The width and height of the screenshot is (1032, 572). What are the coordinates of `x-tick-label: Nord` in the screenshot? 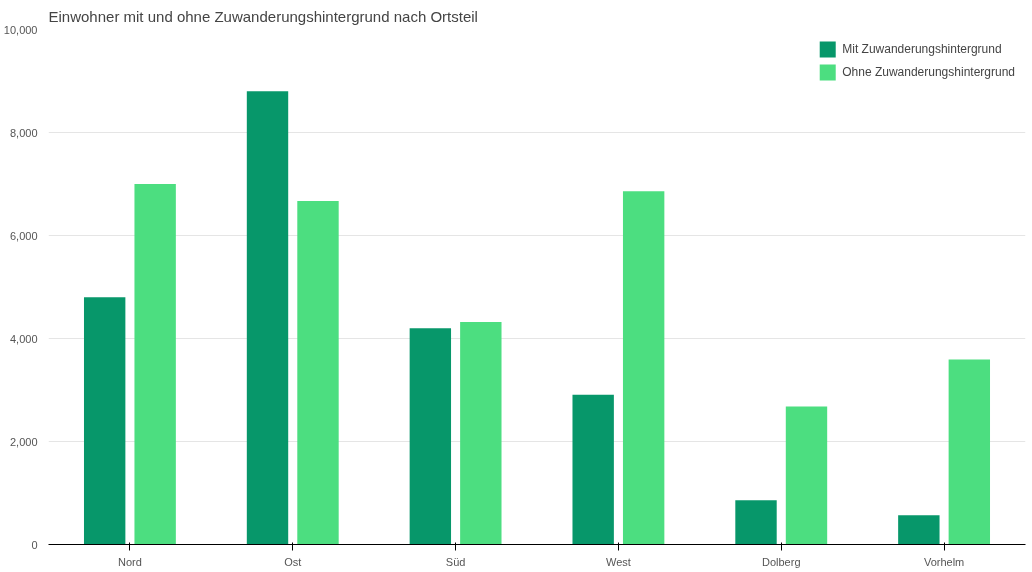 It's located at (130, 561).